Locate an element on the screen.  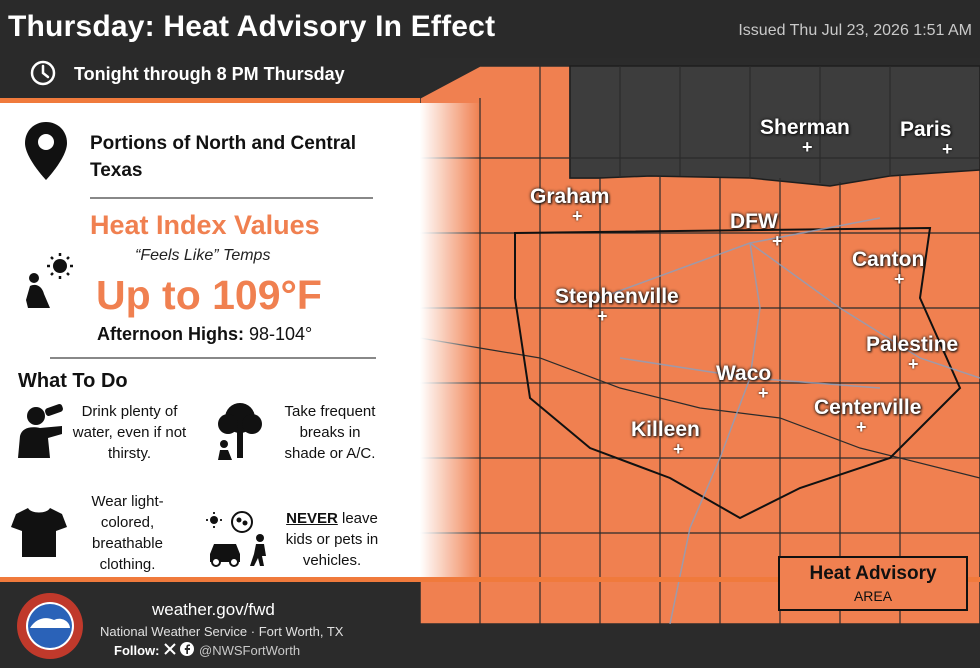
drinking-water-icon is located at coordinates (40, 431).